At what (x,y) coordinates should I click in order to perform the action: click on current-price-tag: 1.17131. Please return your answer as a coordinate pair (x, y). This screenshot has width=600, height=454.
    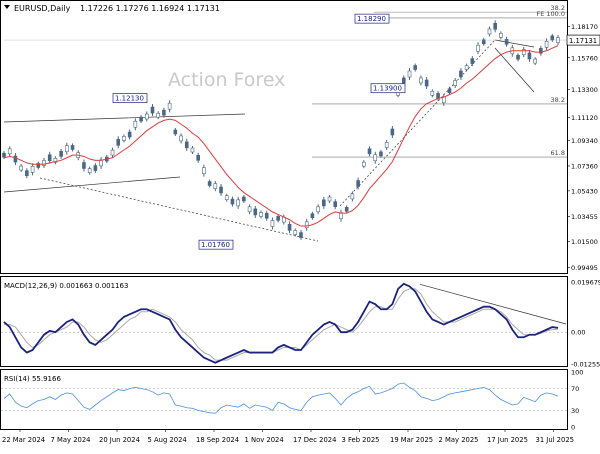
    Looking at the image, I should click on (583, 41).